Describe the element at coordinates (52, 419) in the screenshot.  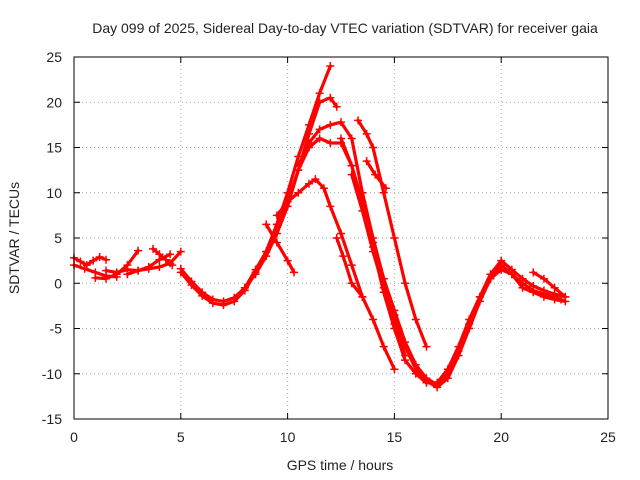
I see `y-tick-label: -15` at that location.